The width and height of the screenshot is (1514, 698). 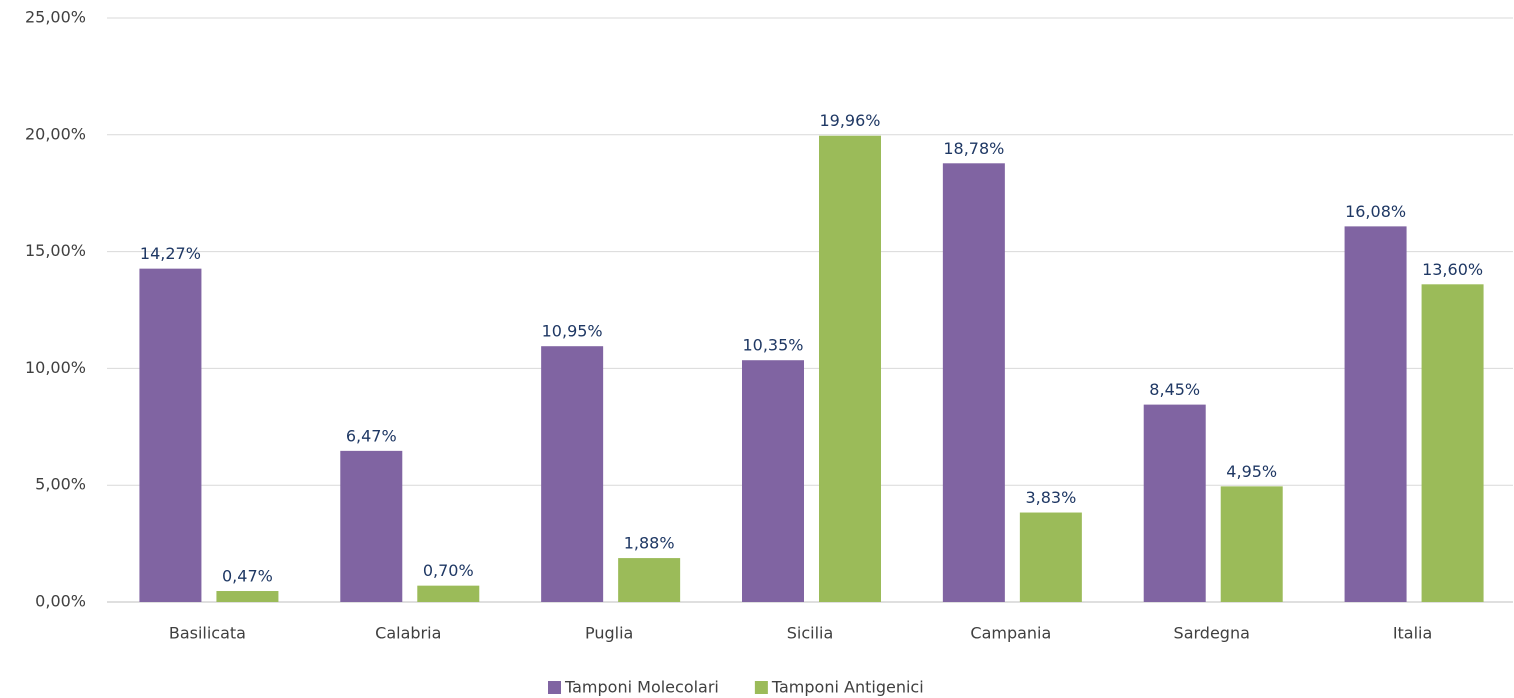 What do you see at coordinates (973, 148) in the screenshot?
I see `data-label: 18,78%` at bounding box center [973, 148].